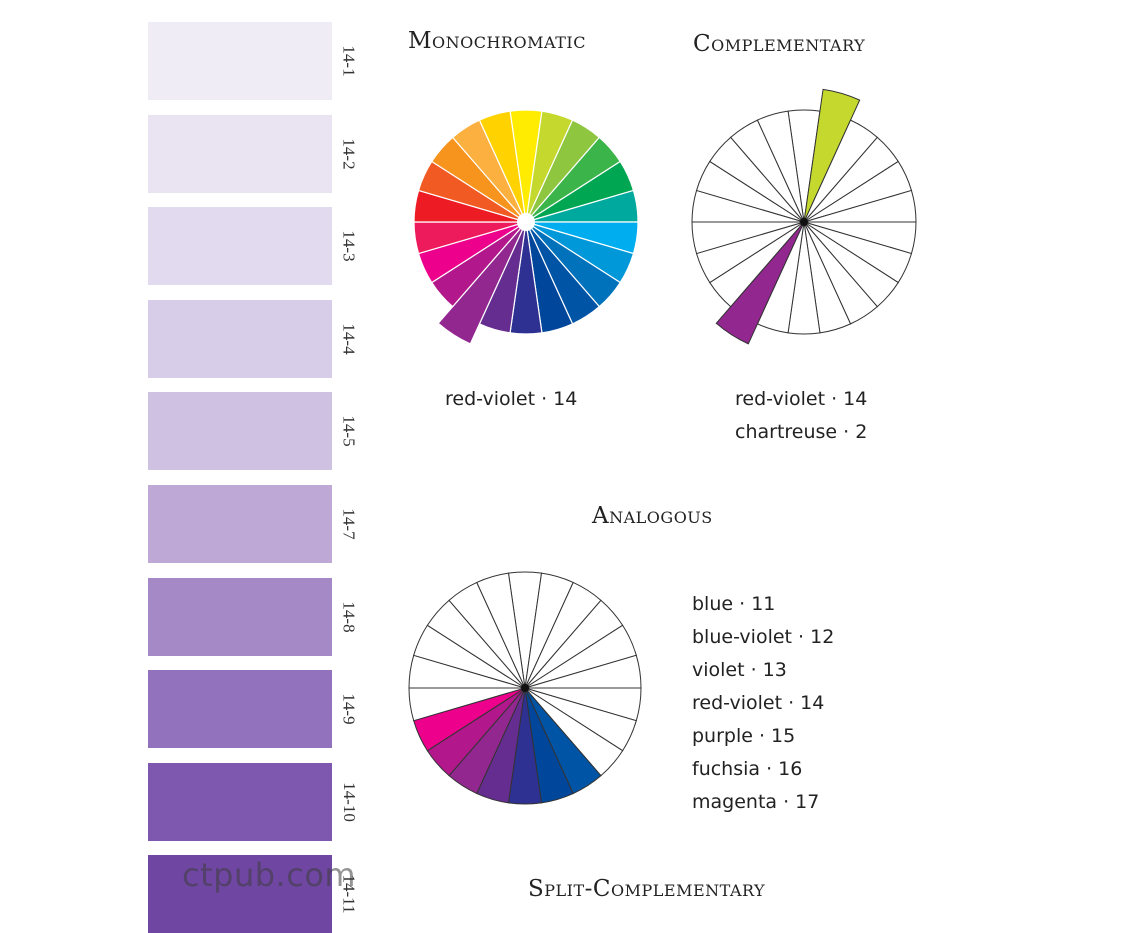 The width and height of the screenshot is (1140, 933). What do you see at coordinates (652, 516) in the screenshot?
I see `analogous-title: Analogous` at bounding box center [652, 516].